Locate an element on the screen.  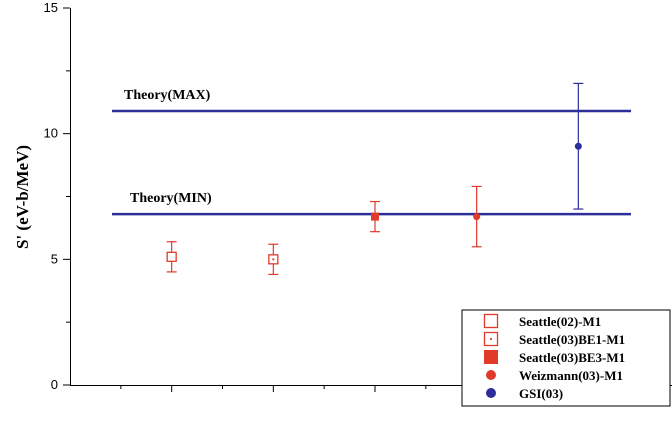
y-axis-label: S' (eV-b/MeV) is located at coordinates (22, 197).